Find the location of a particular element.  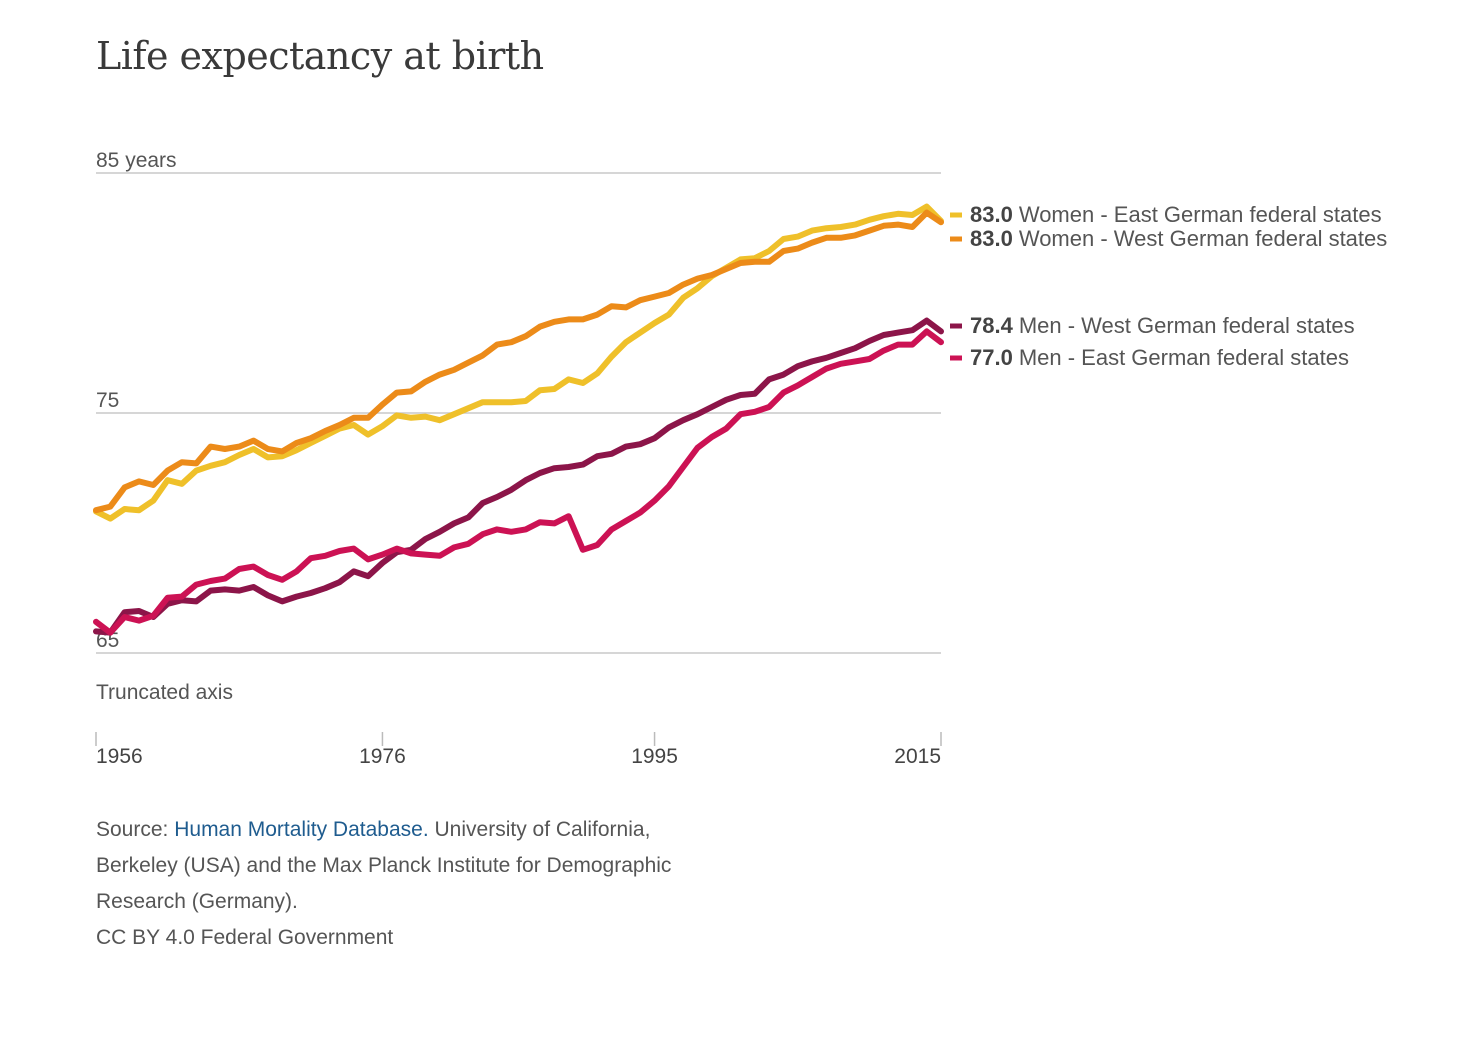

series-label-1: 83.0 Women - East German federal states is located at coordinates (1176, 214).